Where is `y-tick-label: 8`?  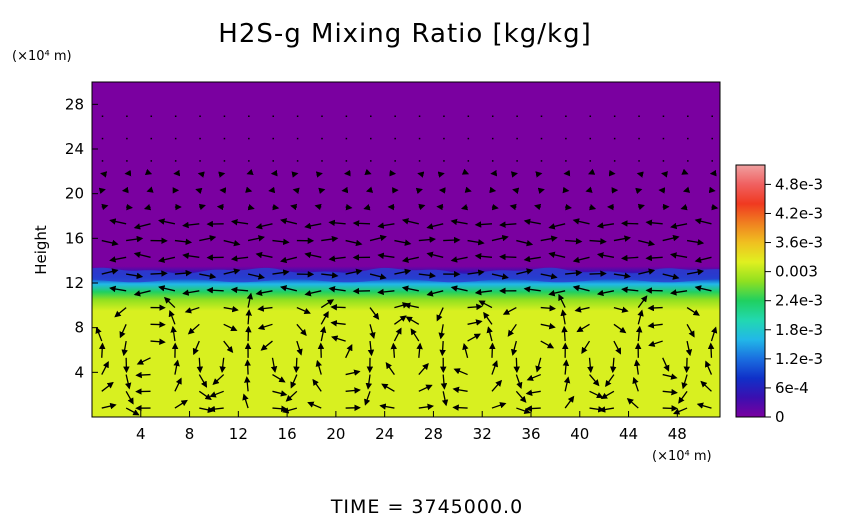 y-tick-label: 8 is located at coordinates (79, 328).